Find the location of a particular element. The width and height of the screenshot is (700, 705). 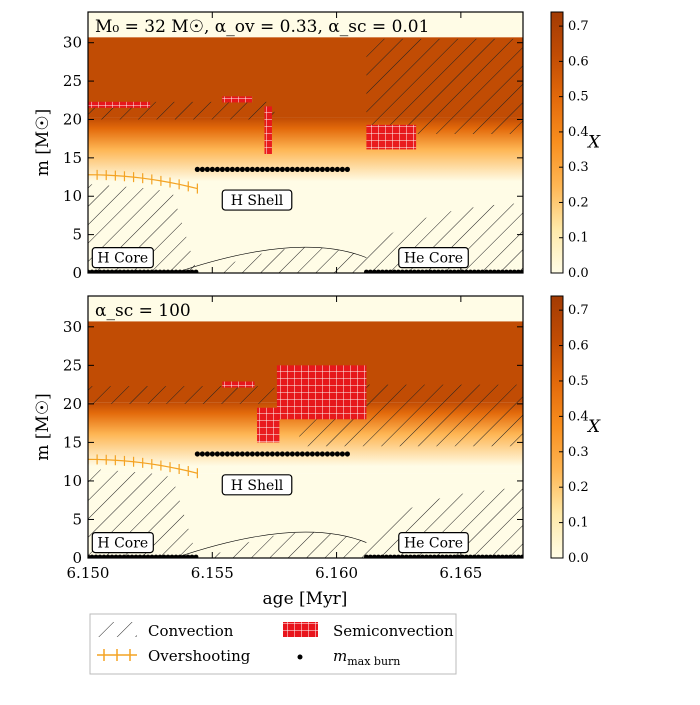

x-tick-label: 6.155 is located at coordinates (212, 573).